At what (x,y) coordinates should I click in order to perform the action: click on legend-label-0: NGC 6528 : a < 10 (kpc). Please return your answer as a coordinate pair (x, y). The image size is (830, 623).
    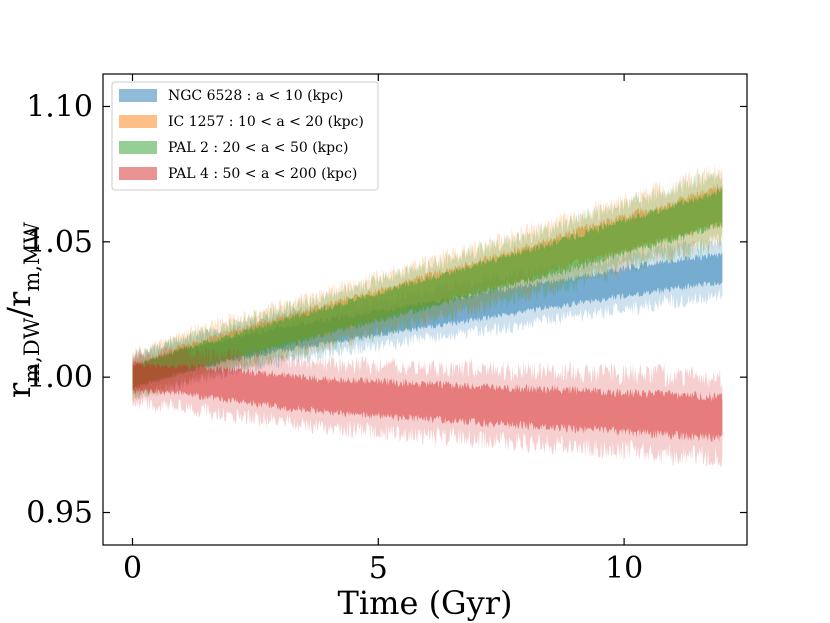
    Looking at the image, I should click on (255, 96).